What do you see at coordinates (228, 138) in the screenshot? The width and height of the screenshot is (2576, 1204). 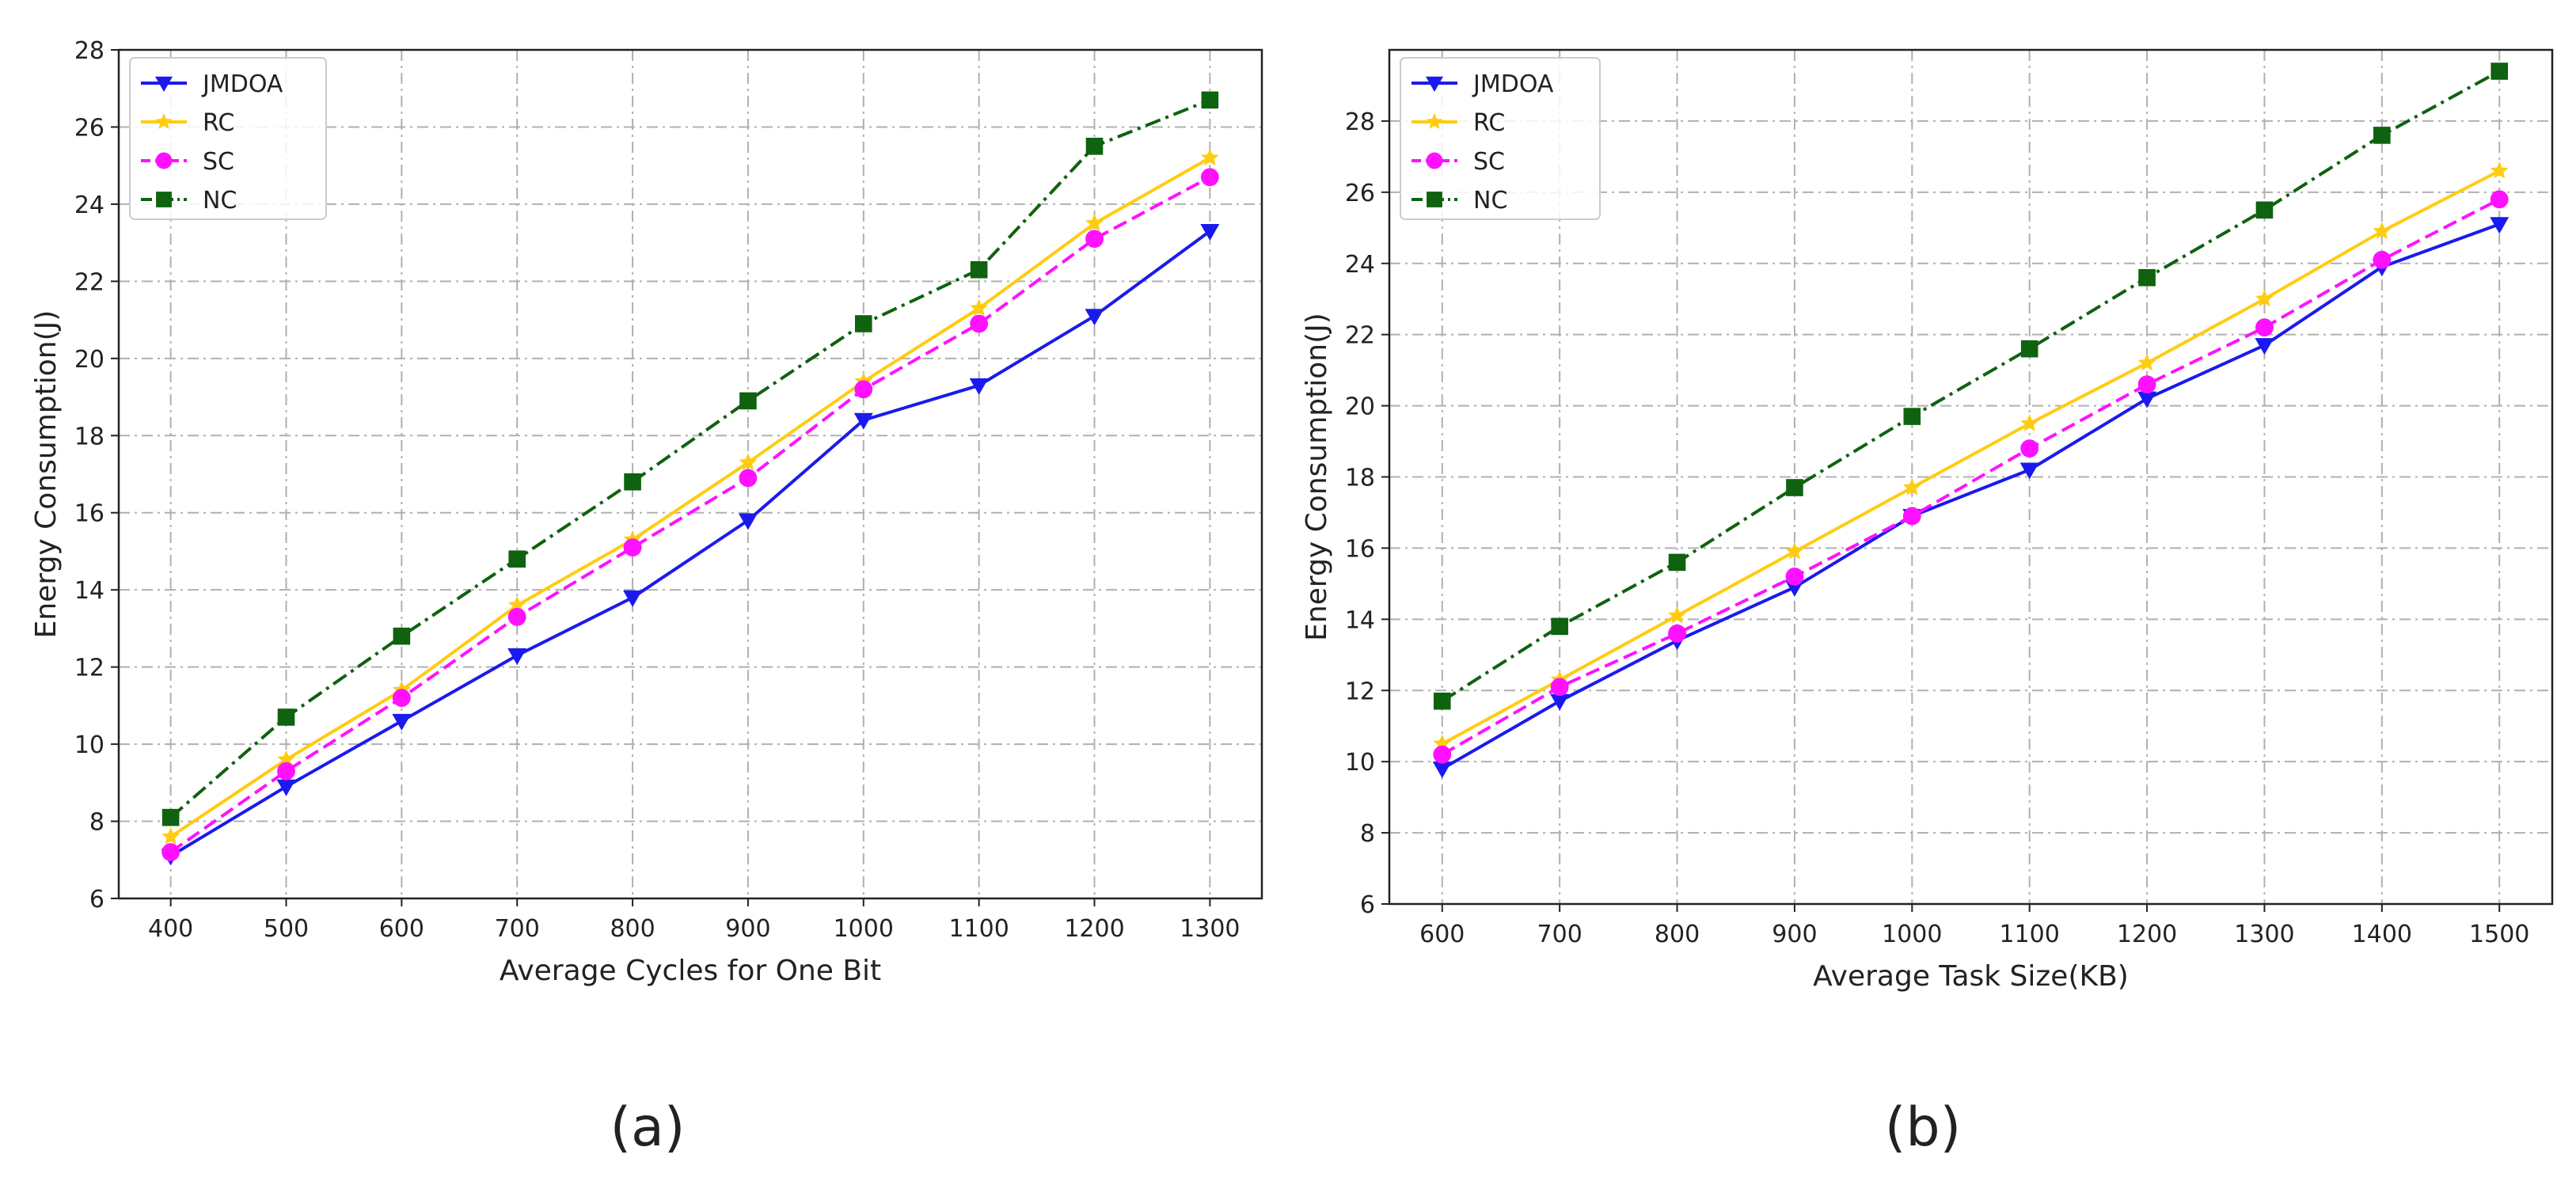 I see `legend-box` at bounding box center [228, 138].